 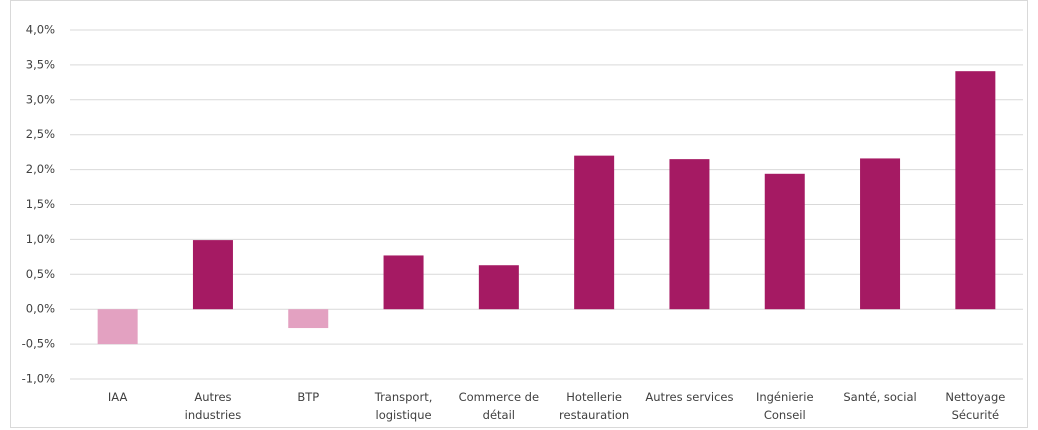 I want to click on x-tick-label: Transport, logistique, so click(x=403, y=406).